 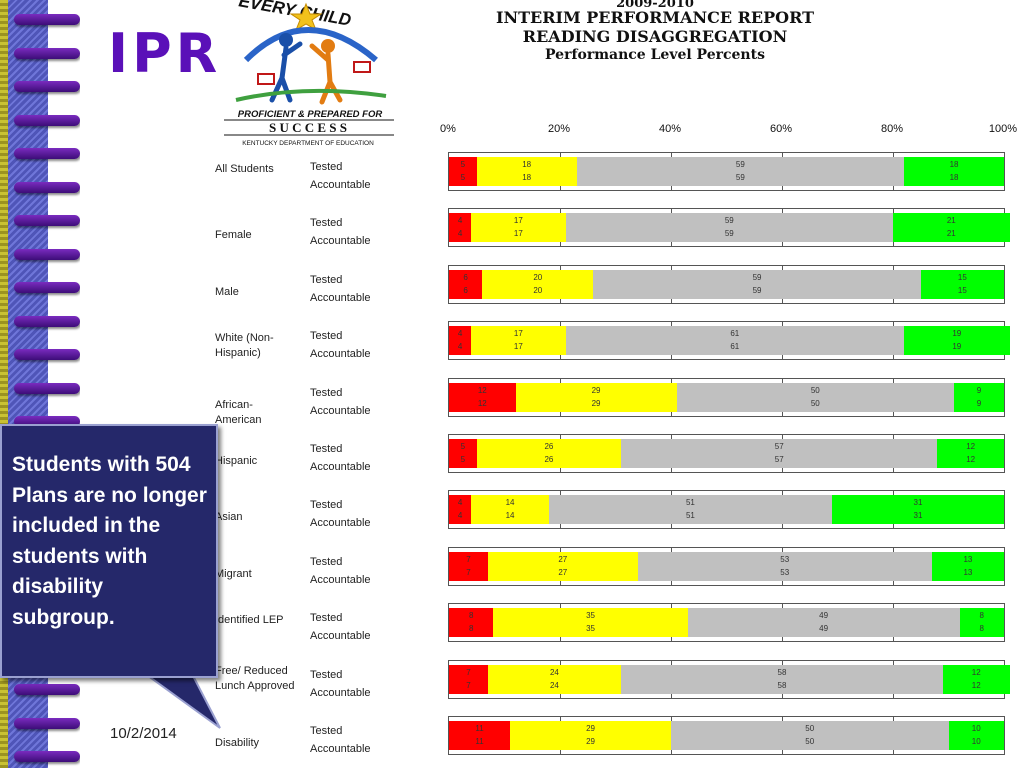 I want to click on bar-value-tested: 7, so click(x=468, y=672).